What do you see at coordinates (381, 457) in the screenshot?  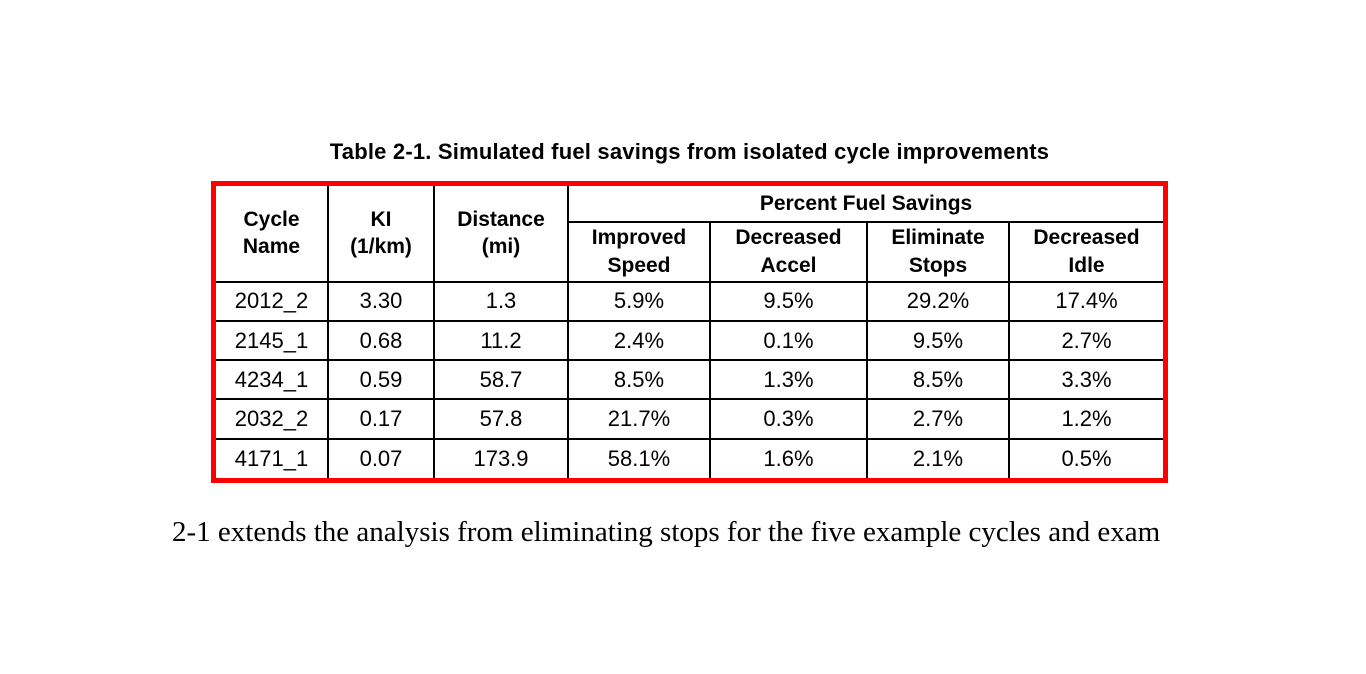 I see `cell-ki: 0.07` at bounding box center [381, 457].